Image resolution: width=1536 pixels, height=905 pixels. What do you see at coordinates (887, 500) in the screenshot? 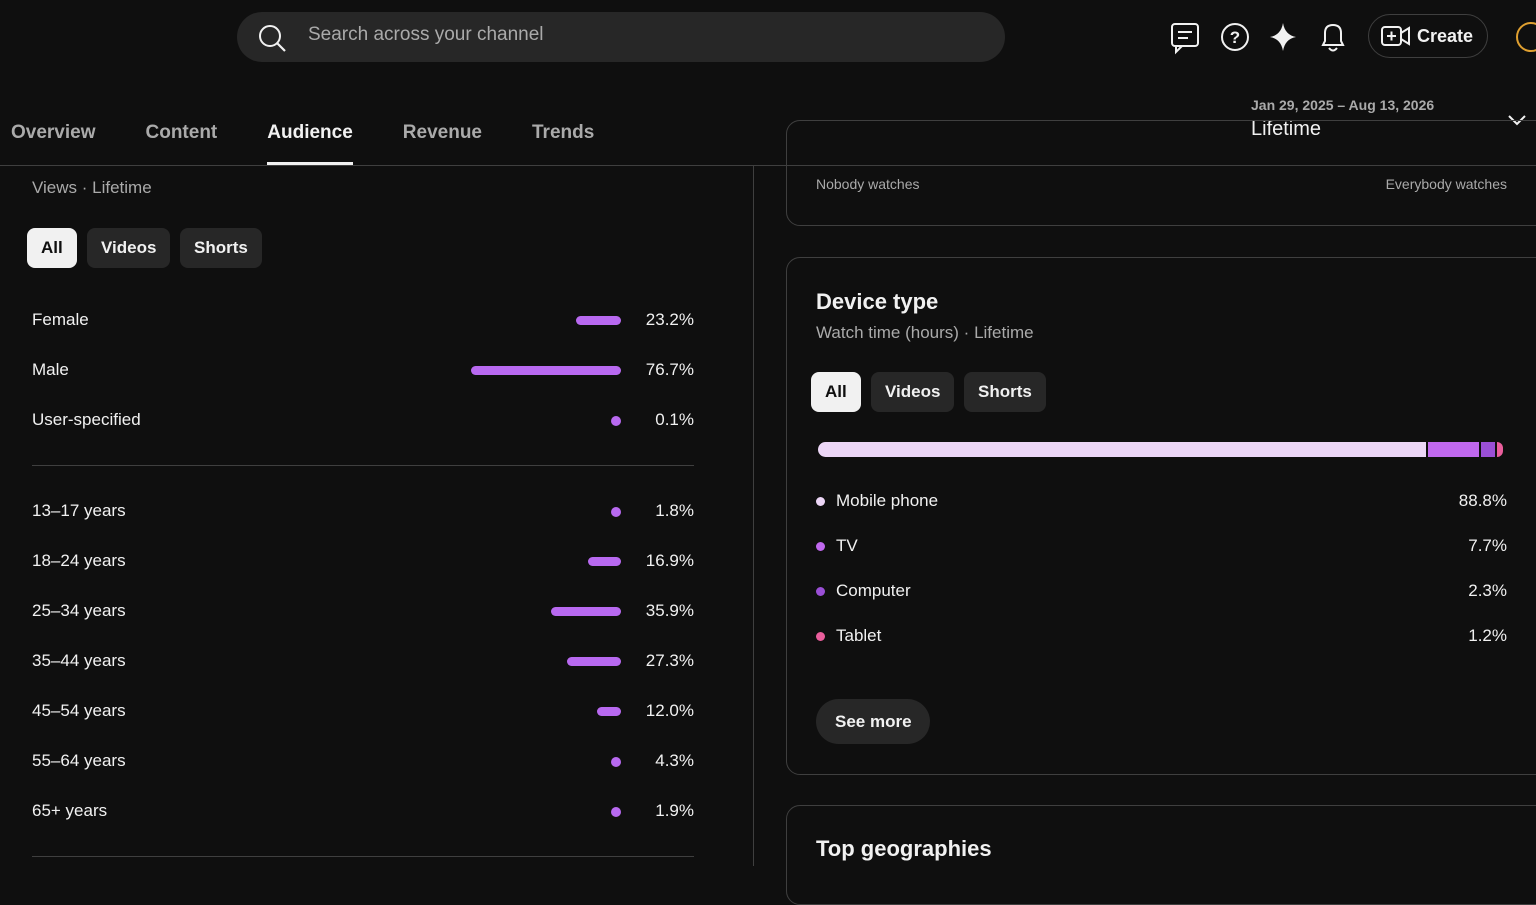
I see `legend-label: Mobile phone` at bounding box center [887, 500].